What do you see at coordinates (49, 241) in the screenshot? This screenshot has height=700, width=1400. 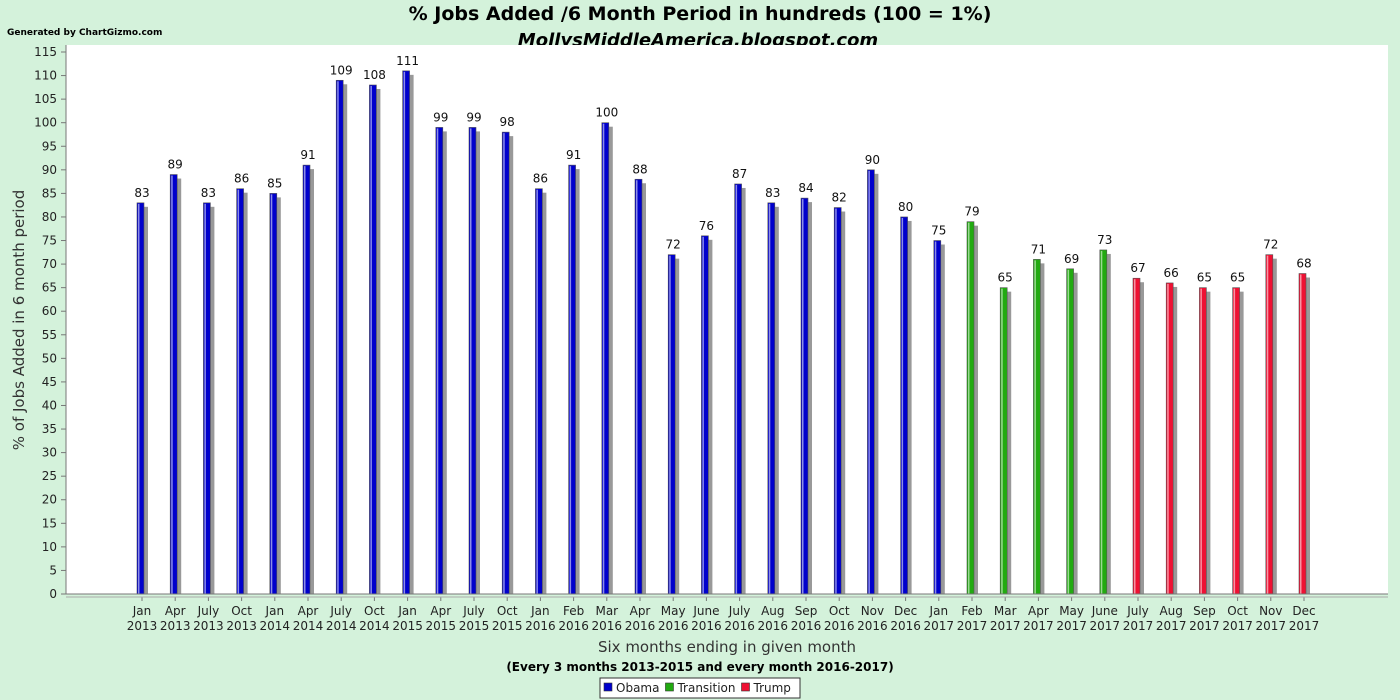 I see `y-tick-label: 75` at bounding box center [49, 241].